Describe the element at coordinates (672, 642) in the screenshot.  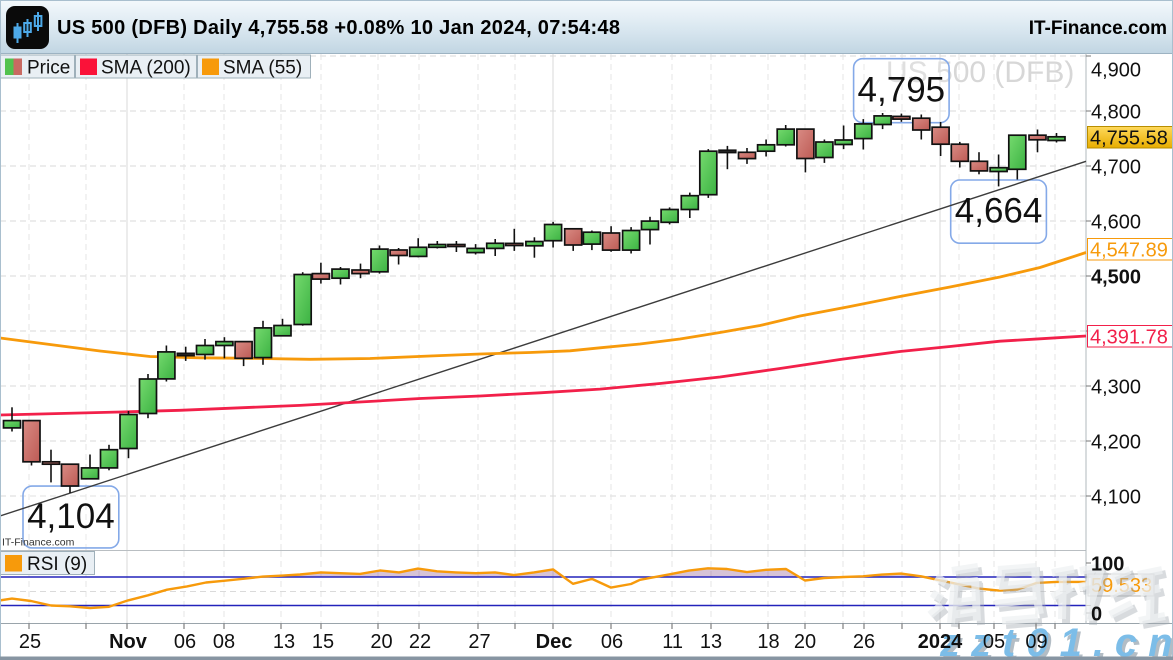
I see `svg-text: 11` at that location.